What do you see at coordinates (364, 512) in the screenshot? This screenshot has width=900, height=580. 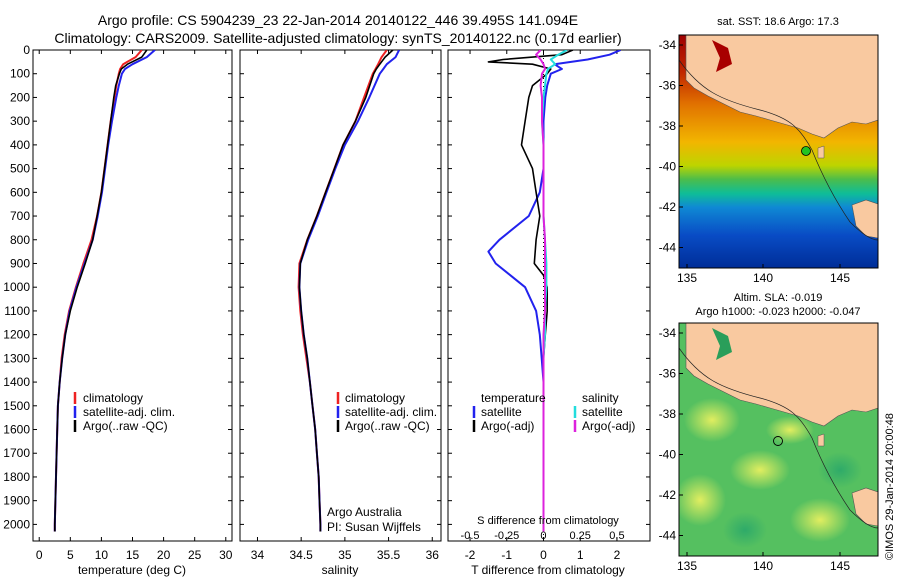 I see `credit-argo-australia: Argo Australia` at bounding box center [364, 512].